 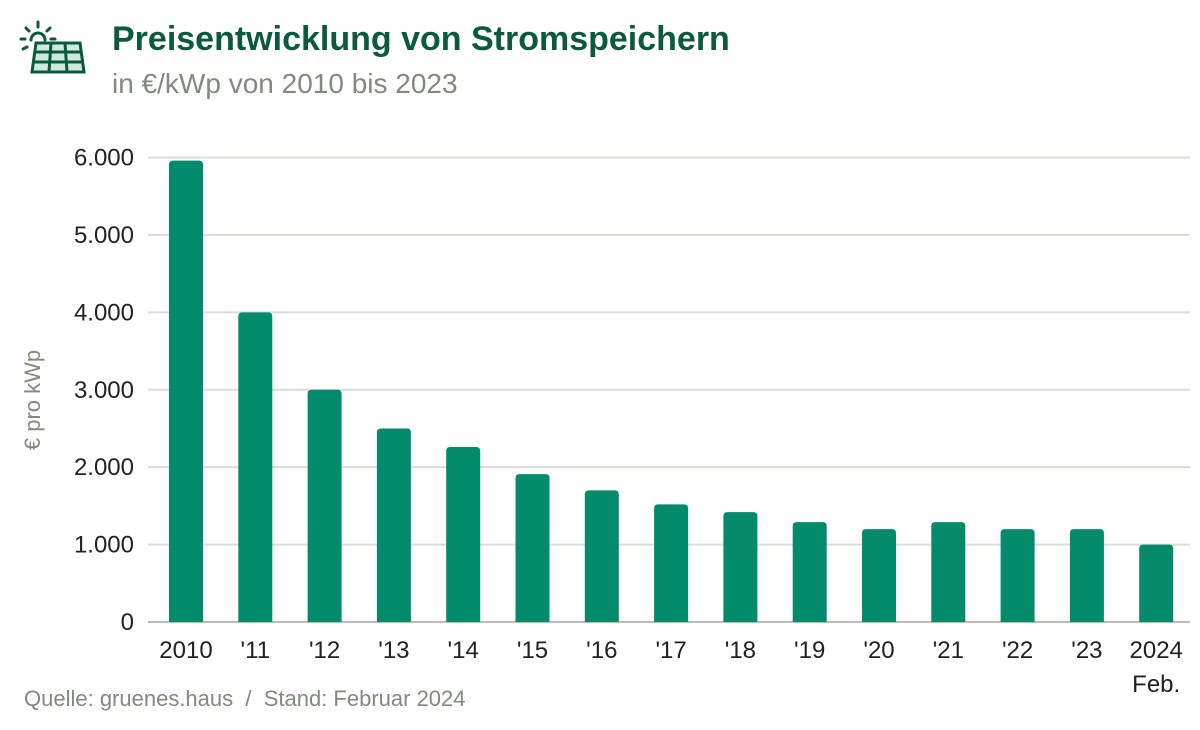 I want to click on x-tick-label: '21, so click(x=948, y=650).